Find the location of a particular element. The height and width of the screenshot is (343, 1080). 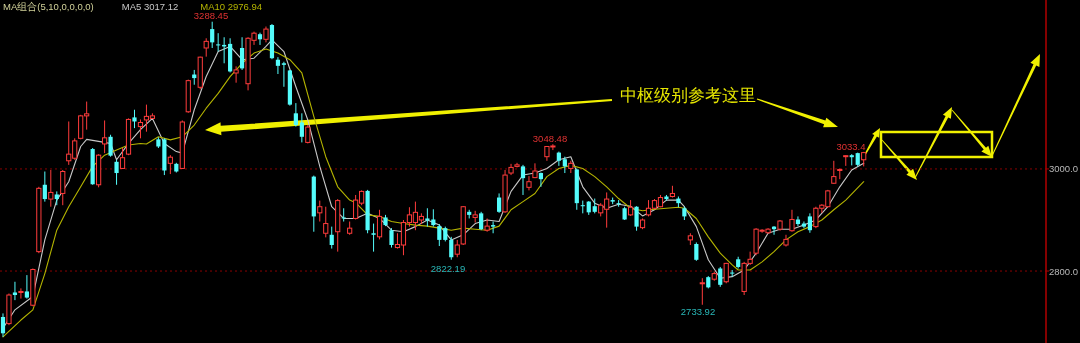

annotation: 3048.48 is located at coordinates (550, 138).